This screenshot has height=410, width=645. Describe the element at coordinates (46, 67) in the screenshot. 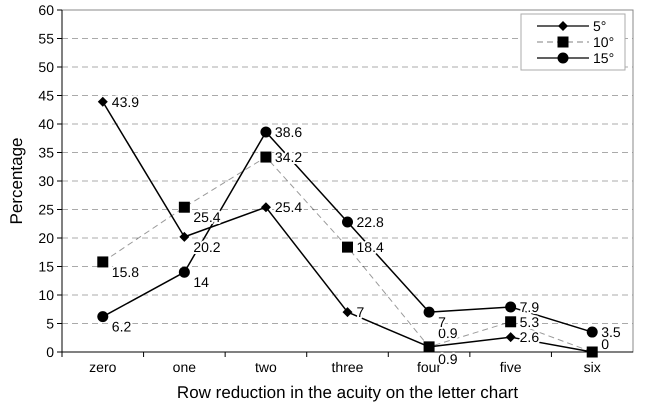

I see `y-tick-label: 50` at that location.